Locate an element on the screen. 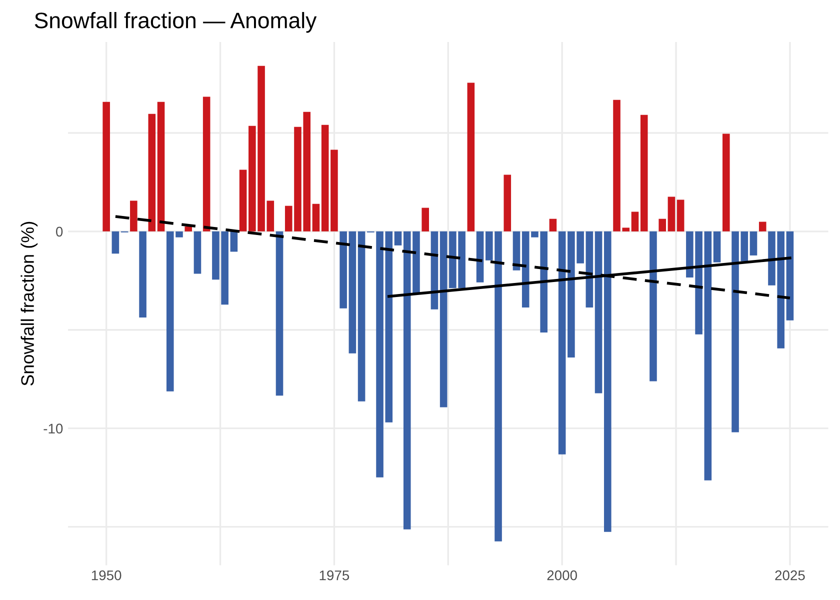 The height and width of the screenshot is (600, 840). x-tick-label: 2000 is located at coordinates (562, 575).